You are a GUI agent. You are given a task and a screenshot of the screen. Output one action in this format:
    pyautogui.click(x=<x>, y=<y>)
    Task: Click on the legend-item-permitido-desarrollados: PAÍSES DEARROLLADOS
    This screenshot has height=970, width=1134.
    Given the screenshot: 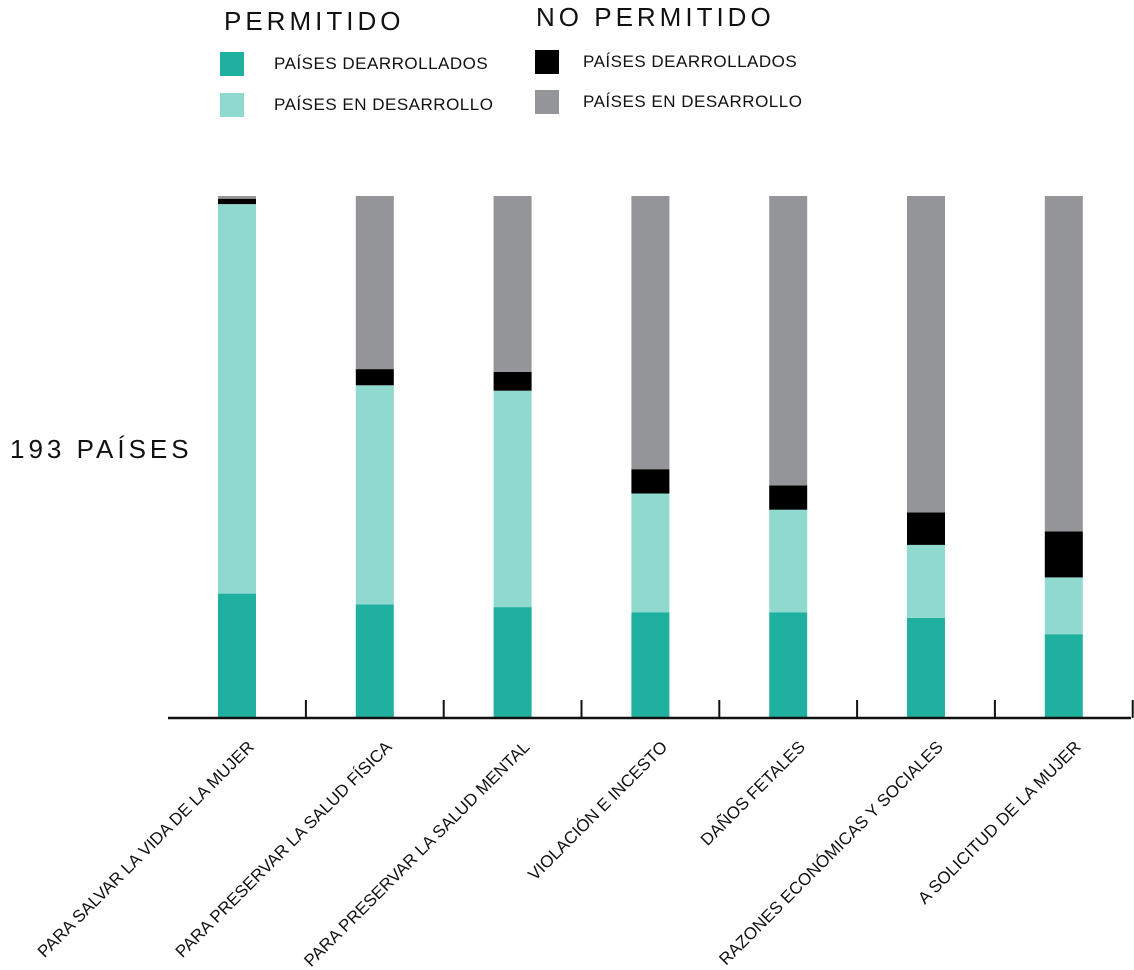 What is the action you would take?
    pyautogui.click(x=354, y=64)
    